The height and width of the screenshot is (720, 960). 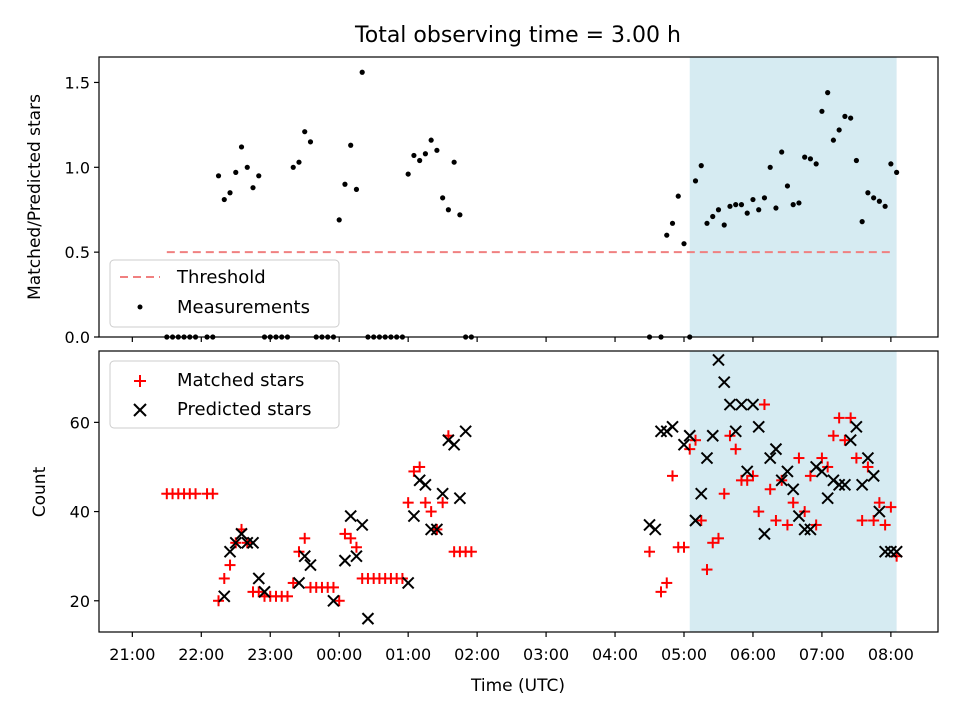 What do you see at coordinates (35, 197) in the screenshot?
I see `top-y-axis-label: Matched/Predicted stars` at bounding box center [35, 197].